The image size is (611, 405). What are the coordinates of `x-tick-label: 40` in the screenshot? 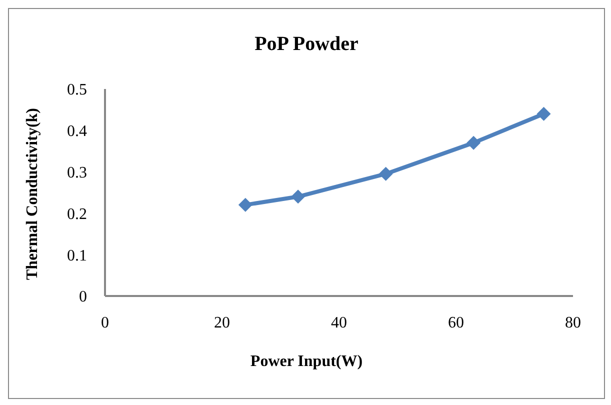 It's located at (339, 323).